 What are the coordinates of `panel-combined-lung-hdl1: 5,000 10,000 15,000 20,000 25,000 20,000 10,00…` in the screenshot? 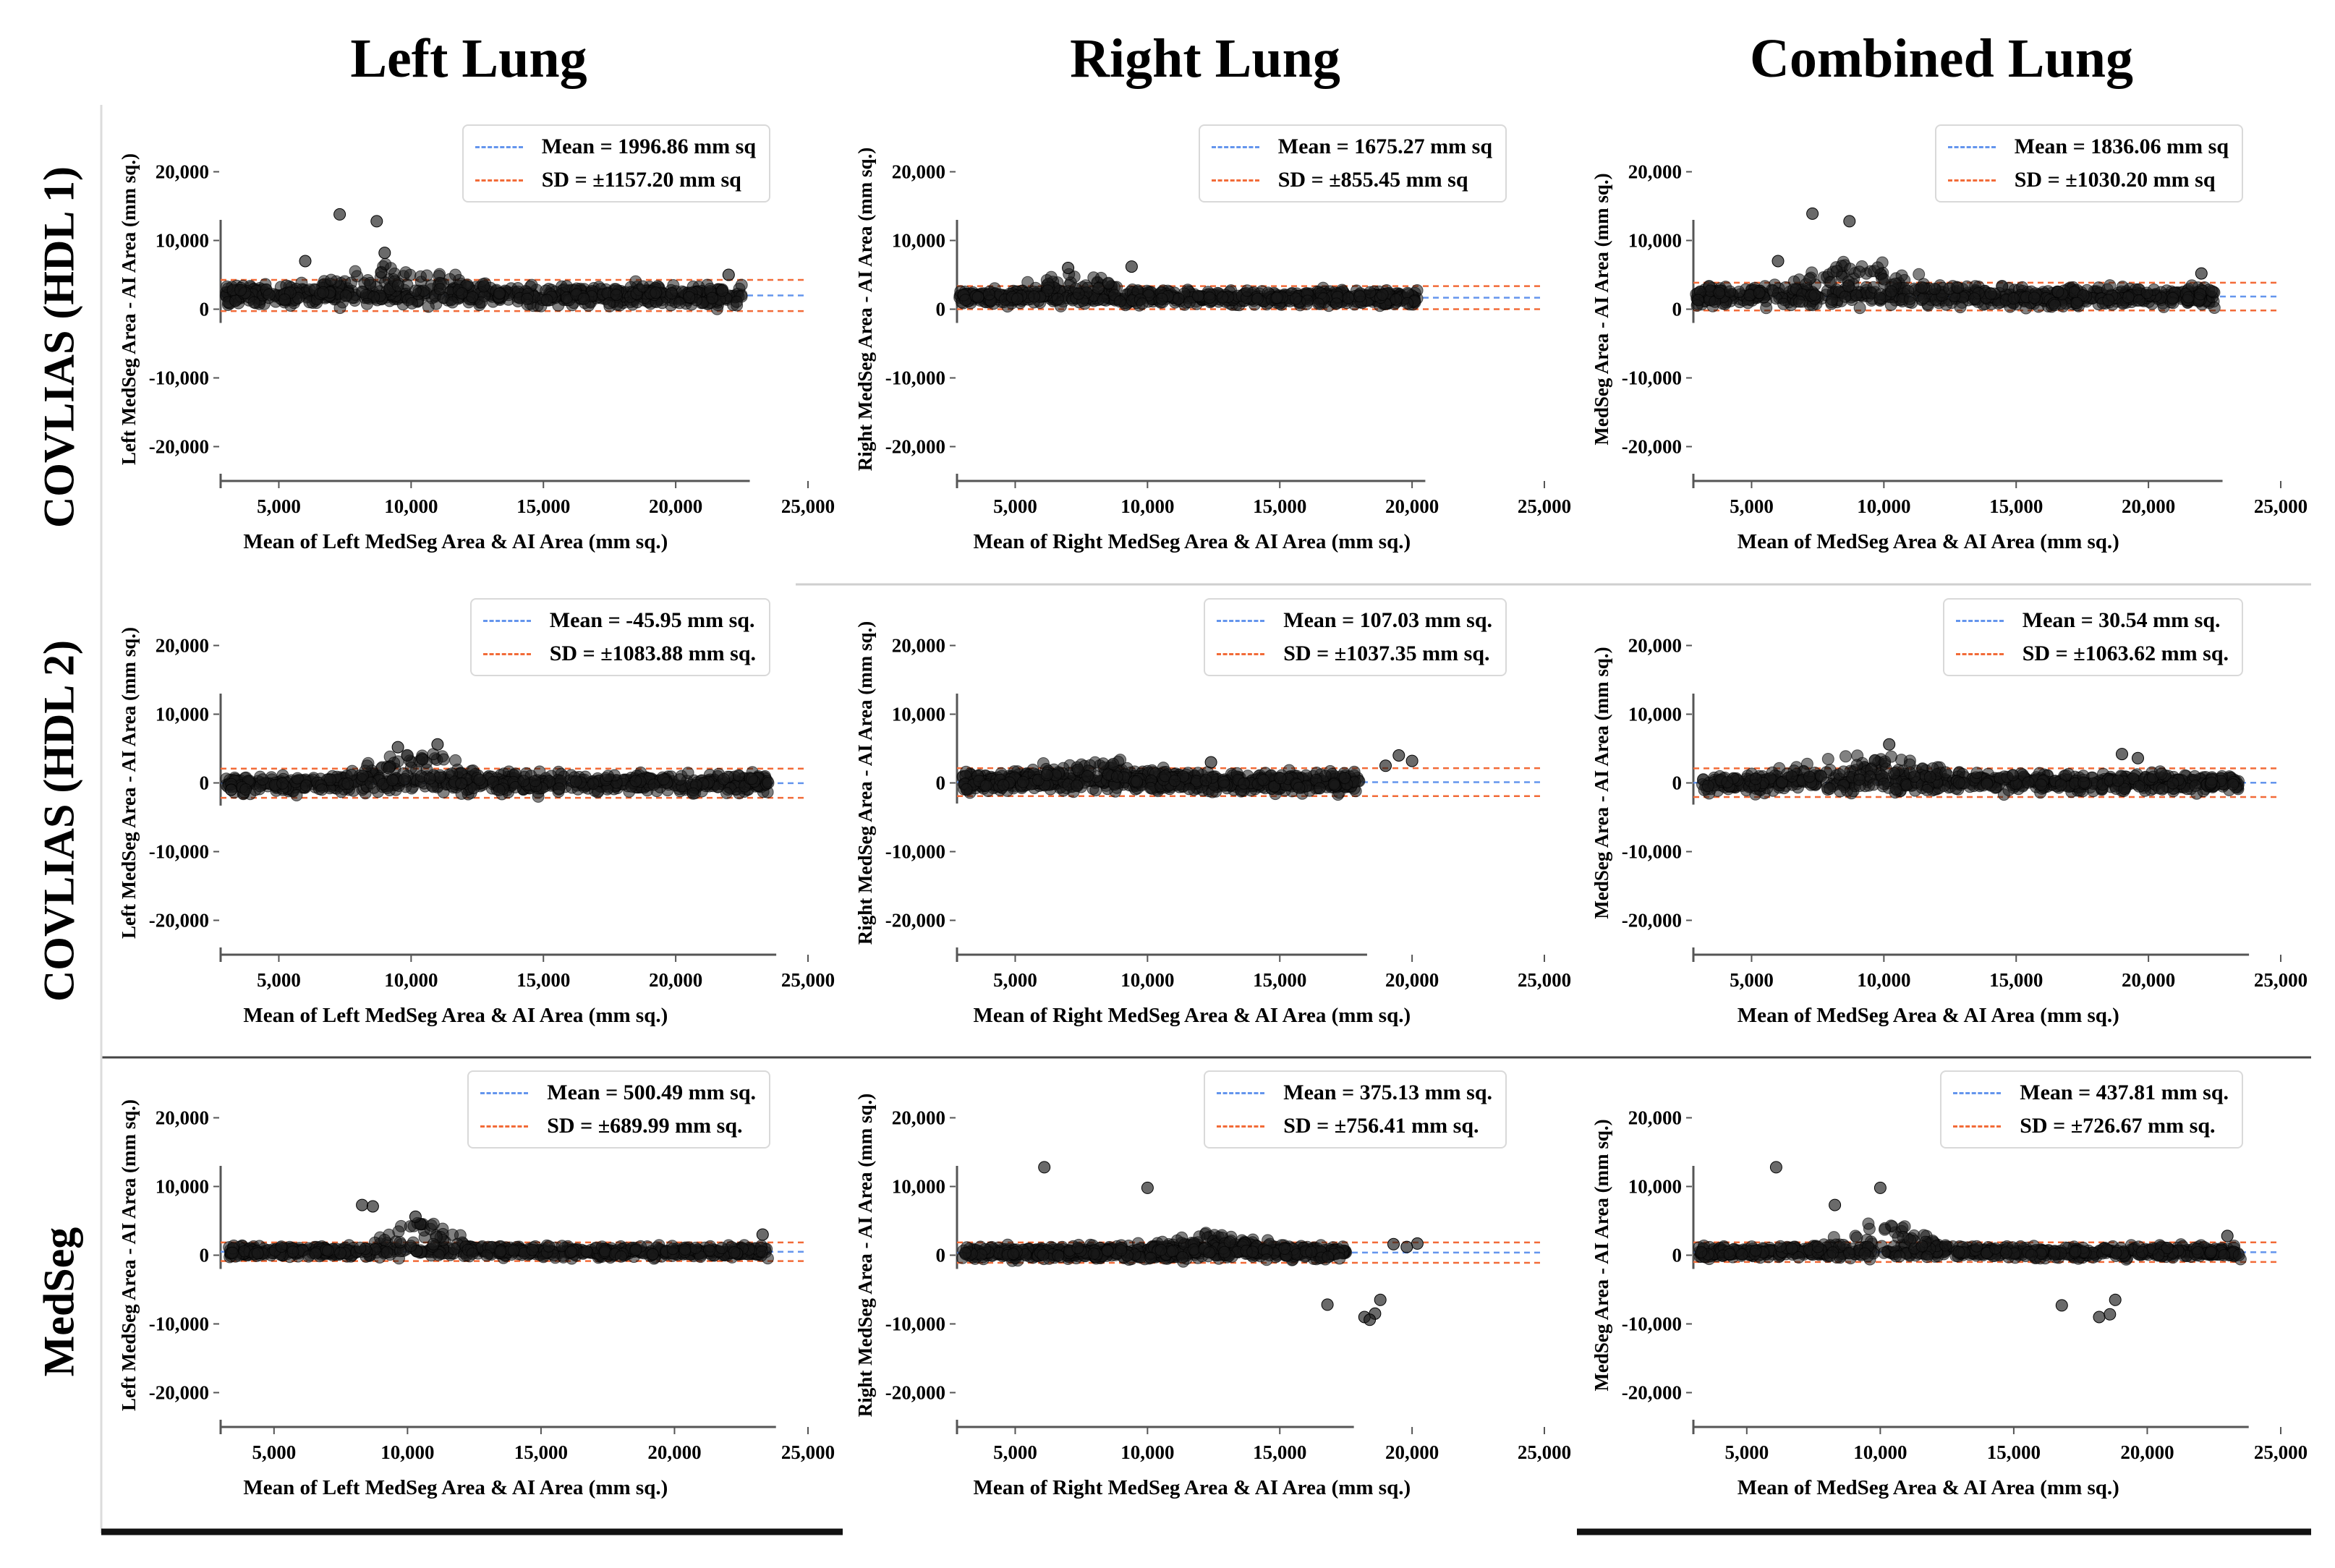 It's located at (1946, 347).